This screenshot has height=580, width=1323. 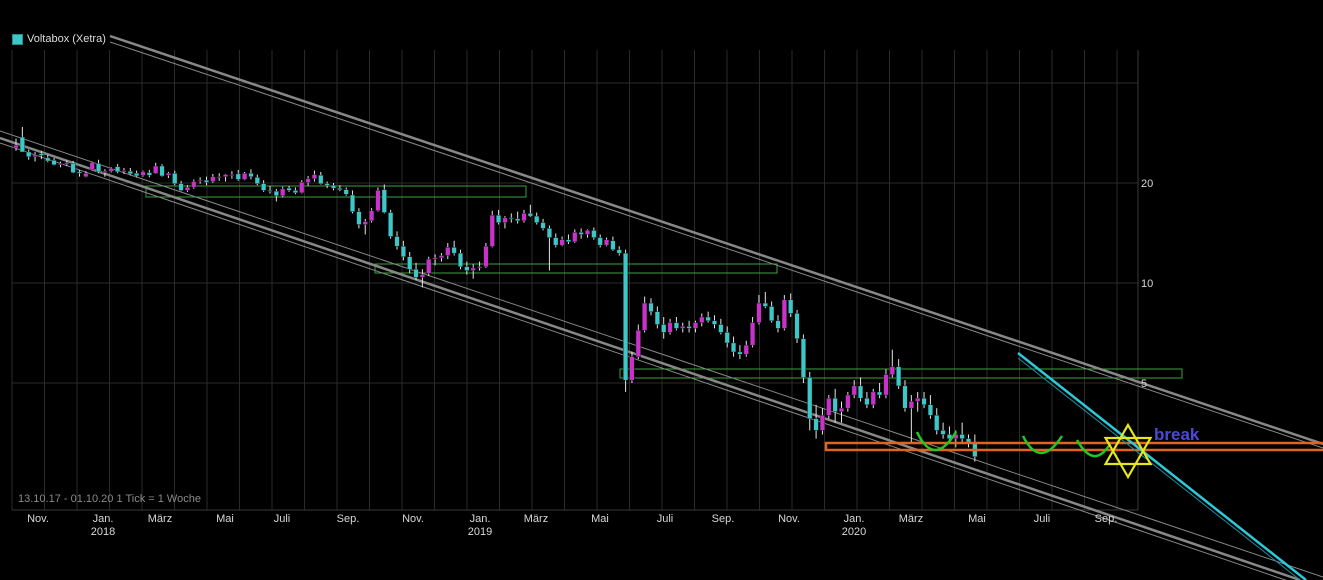 What do you see at coordinates (1147, 284) in the screenshot?
I see `y-axis: 20 10 5` at bounding box center [1147, 284].